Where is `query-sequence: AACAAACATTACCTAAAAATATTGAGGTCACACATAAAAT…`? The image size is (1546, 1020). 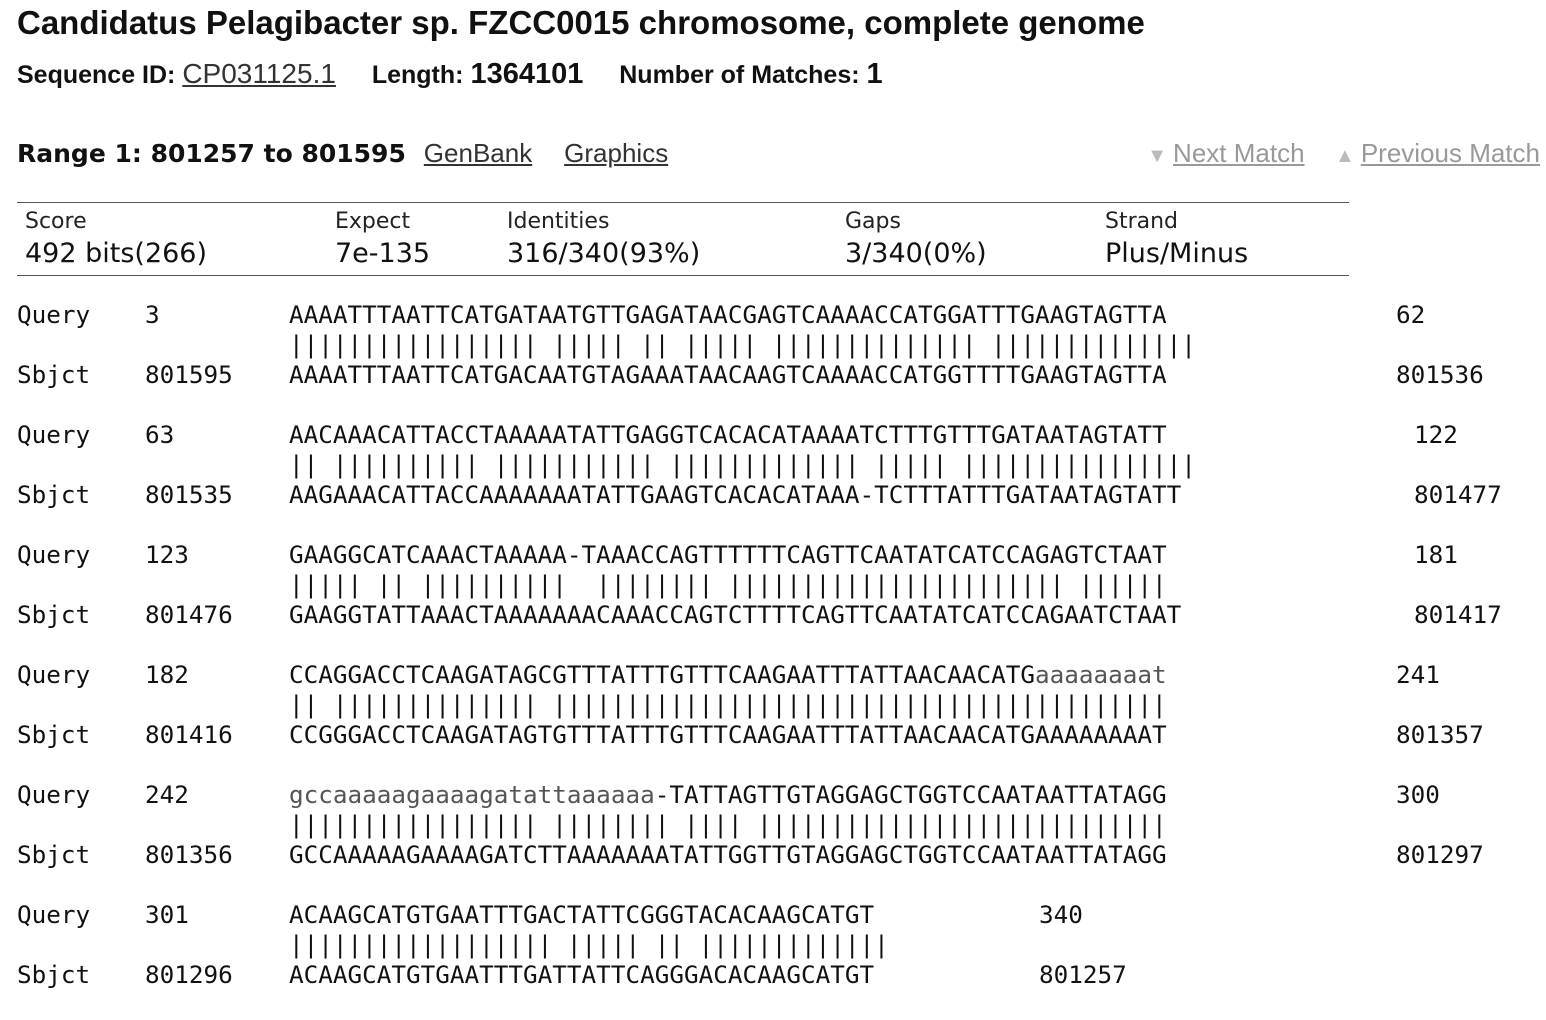
query-sequence: AACAAACATTACCTAAAAATATTGAGGTCACACATAAAAT… is located at coordinates (728, 435).